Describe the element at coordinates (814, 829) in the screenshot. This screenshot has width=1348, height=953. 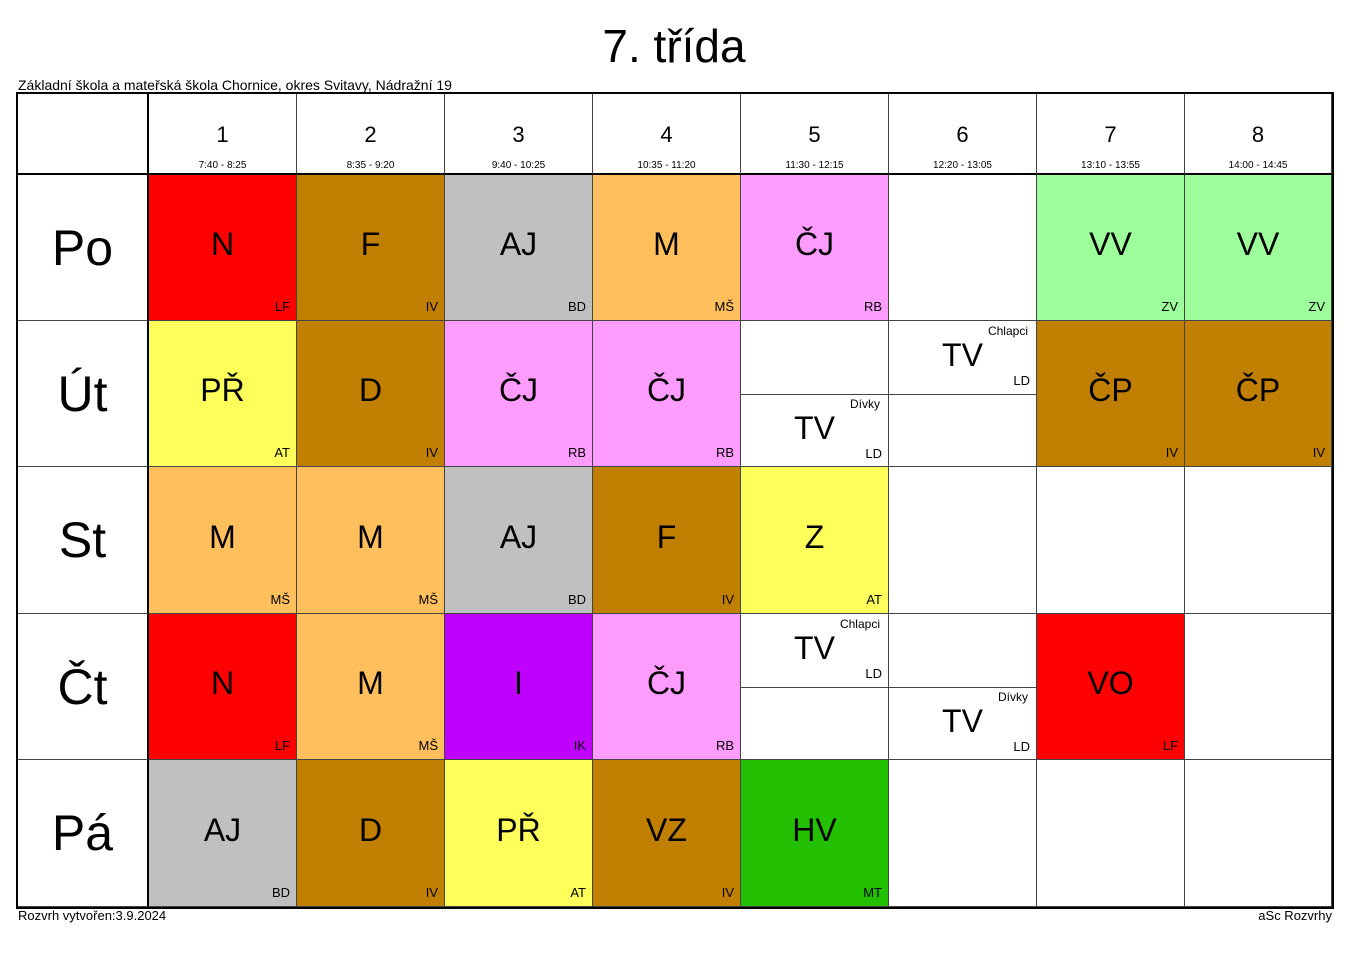
I see `subject-label: HV` at that location.